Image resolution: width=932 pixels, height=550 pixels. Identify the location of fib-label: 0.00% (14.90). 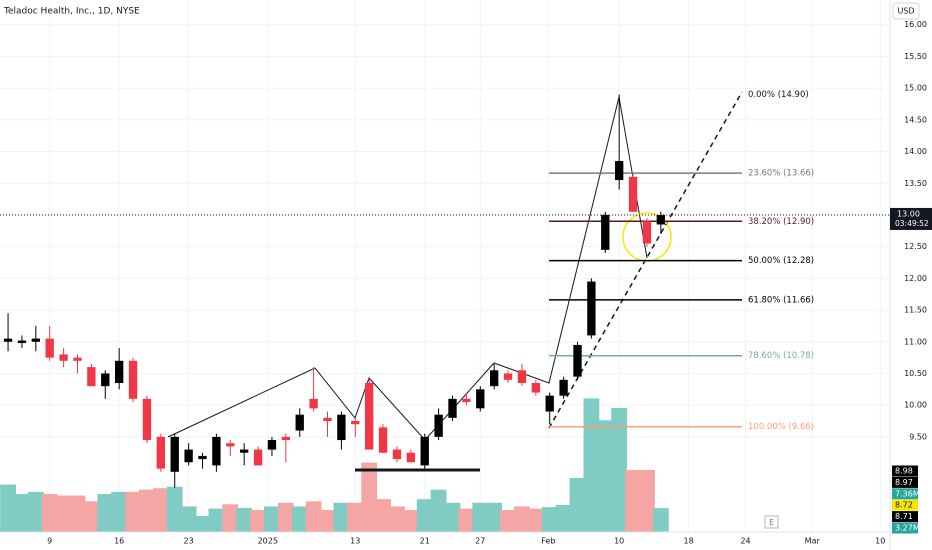
(778, 95).